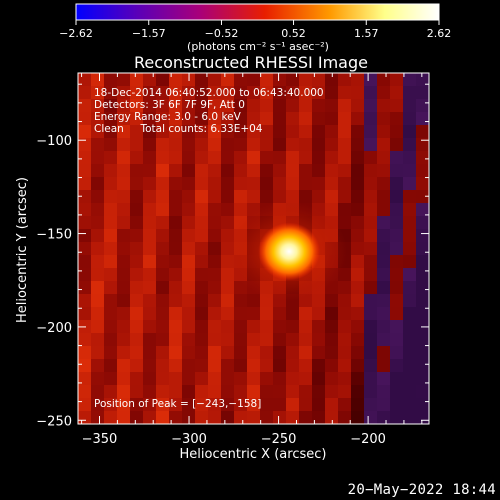  I want to click on annotation-line: Energy Range: 3.0 - 6.0 keV, so click(168, 117).